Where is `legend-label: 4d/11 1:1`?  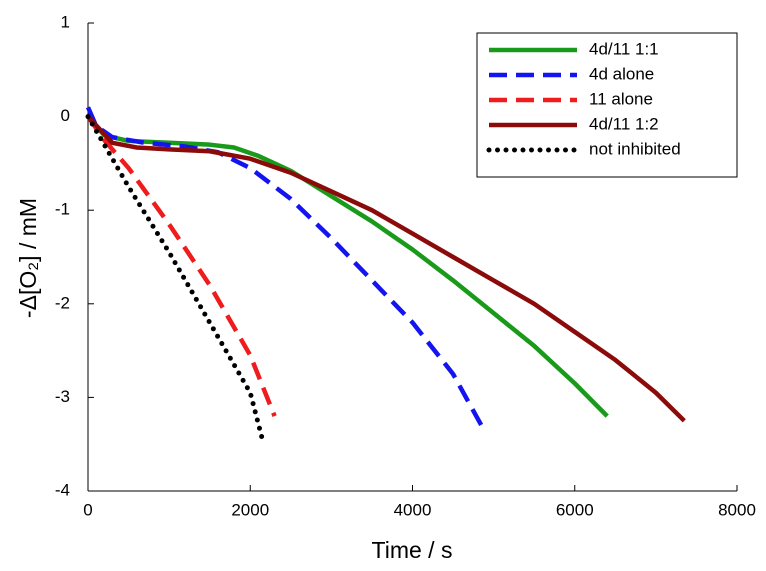 legend-label: 4d/11 1:1 is located at coordinates (624, 48).